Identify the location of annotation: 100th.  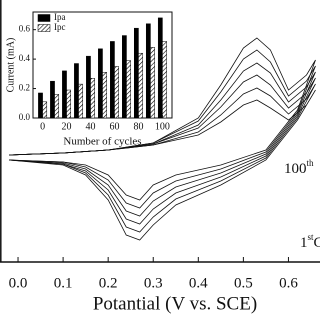
(299, 167).